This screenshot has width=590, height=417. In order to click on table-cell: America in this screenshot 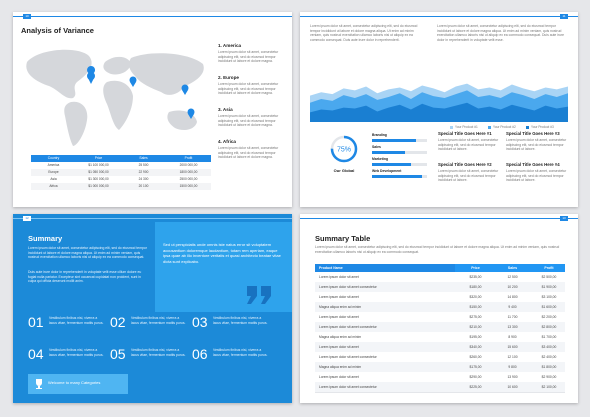, I will do `click(53, 165)`.